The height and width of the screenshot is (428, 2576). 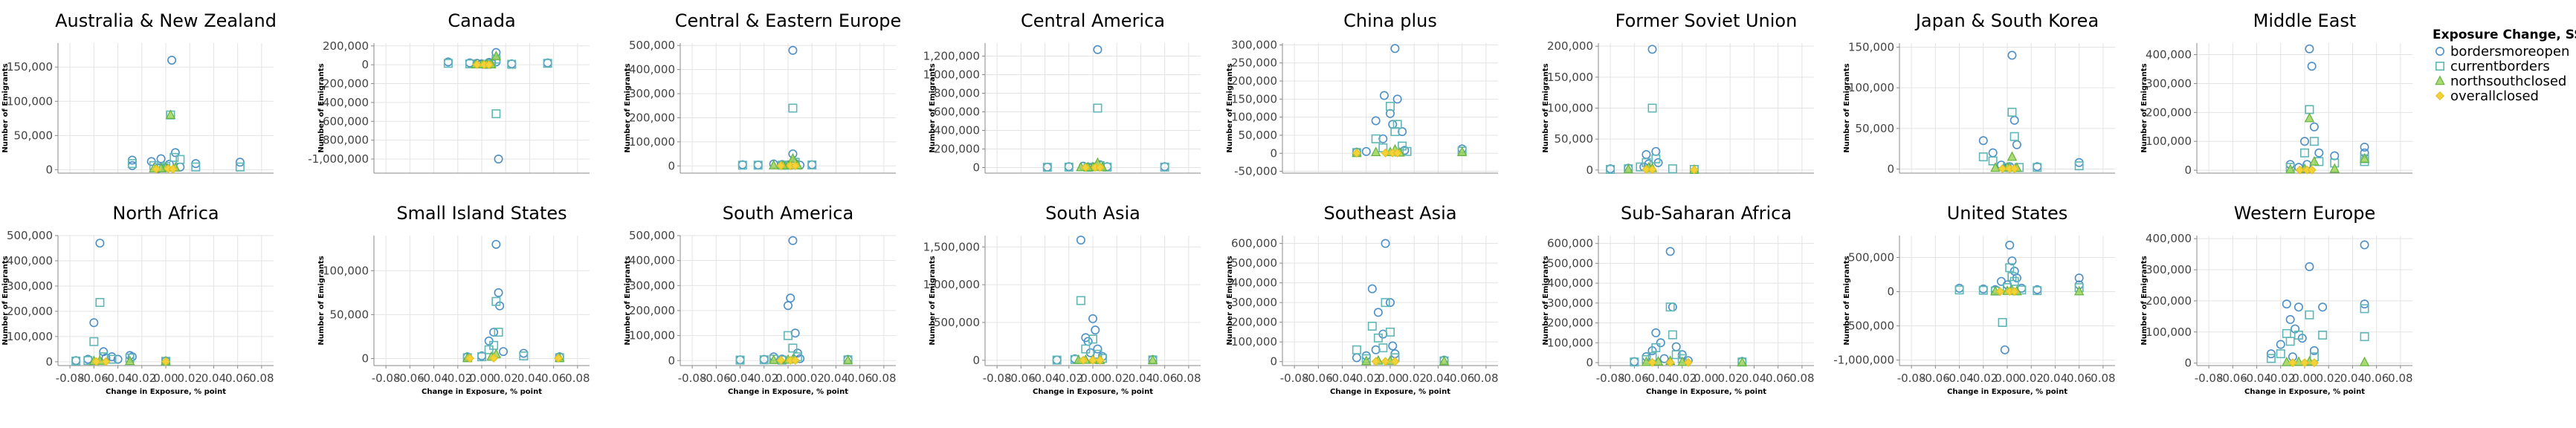 I want to click on y-tick-label: -1,000,000, so click(x=1863, y=360).